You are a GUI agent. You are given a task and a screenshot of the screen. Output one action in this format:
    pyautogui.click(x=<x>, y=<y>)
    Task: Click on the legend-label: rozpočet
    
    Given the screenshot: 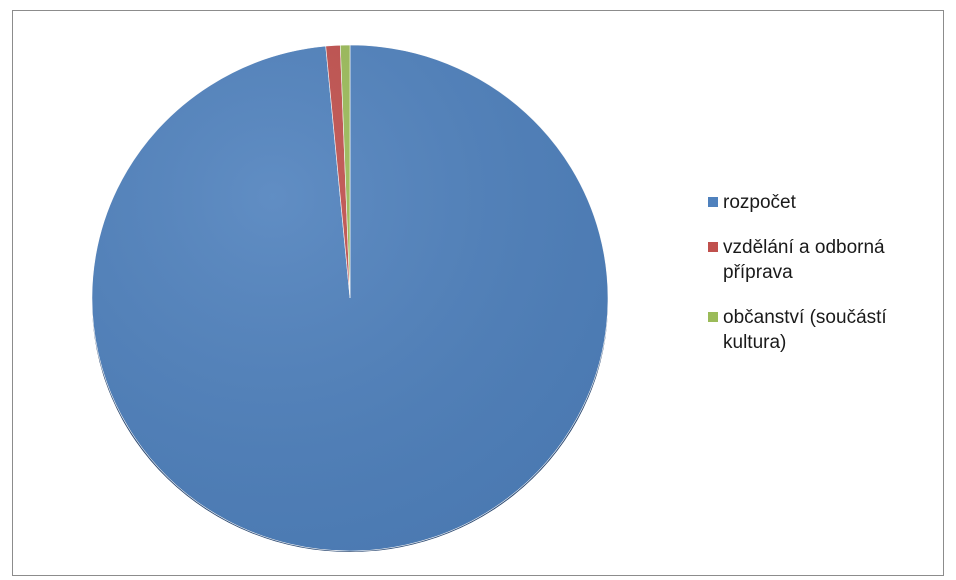 What is the action you would take?
    pyautogui.click(x=759, y=202)
    